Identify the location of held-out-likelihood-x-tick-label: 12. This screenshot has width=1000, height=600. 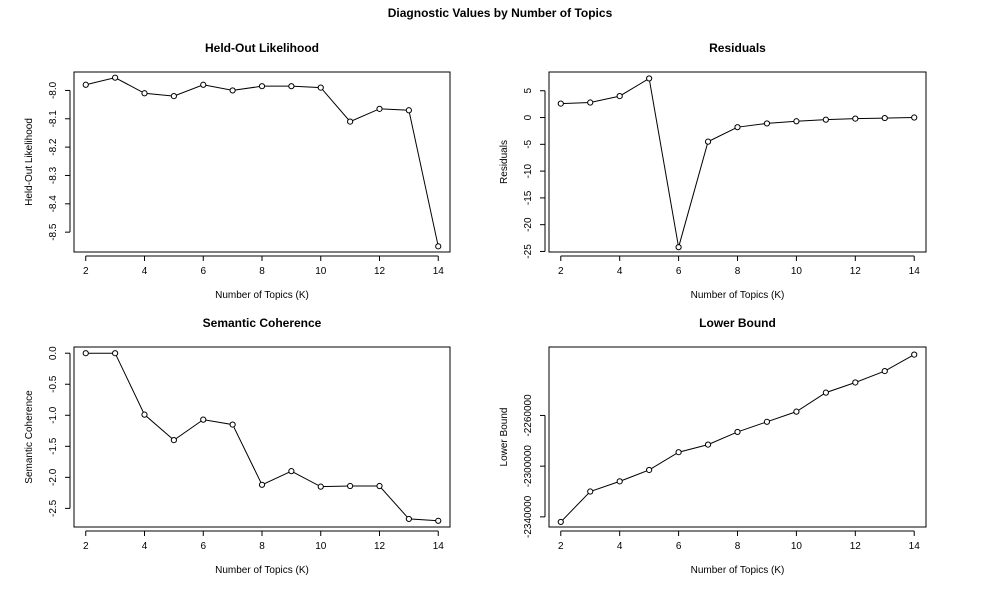
(380, 271).